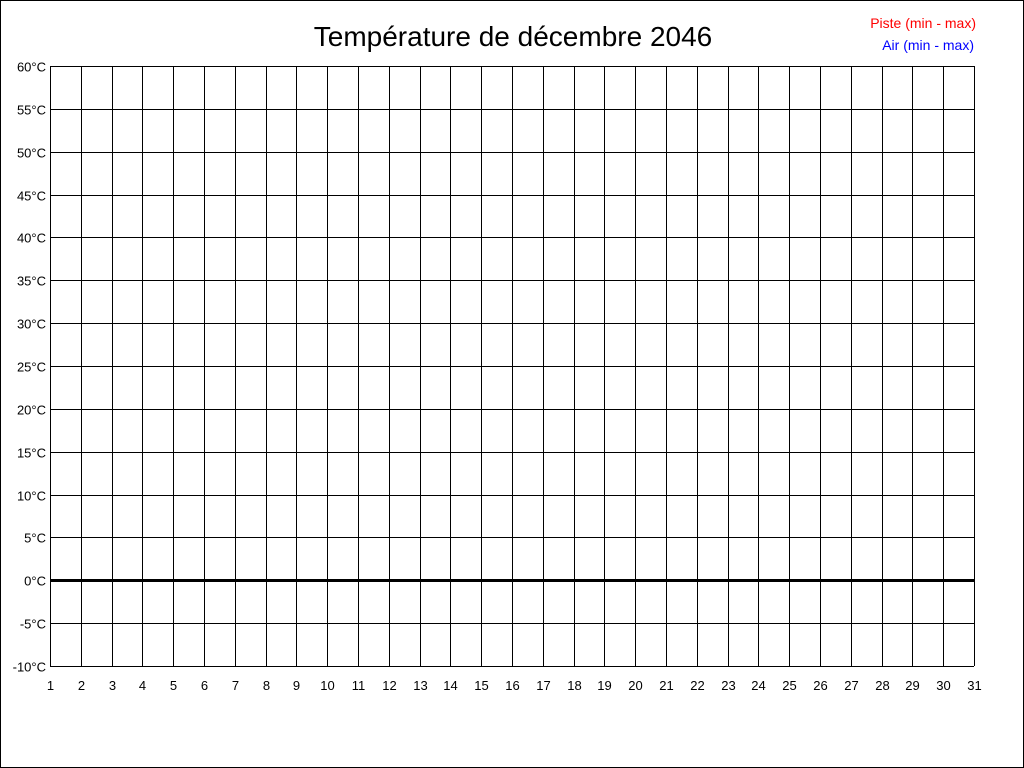 This screenshot has width=1024, height=768. Describe the element at coordinates (974, 685) in the screenshot. I see `x-tick-label: 31` at that location.